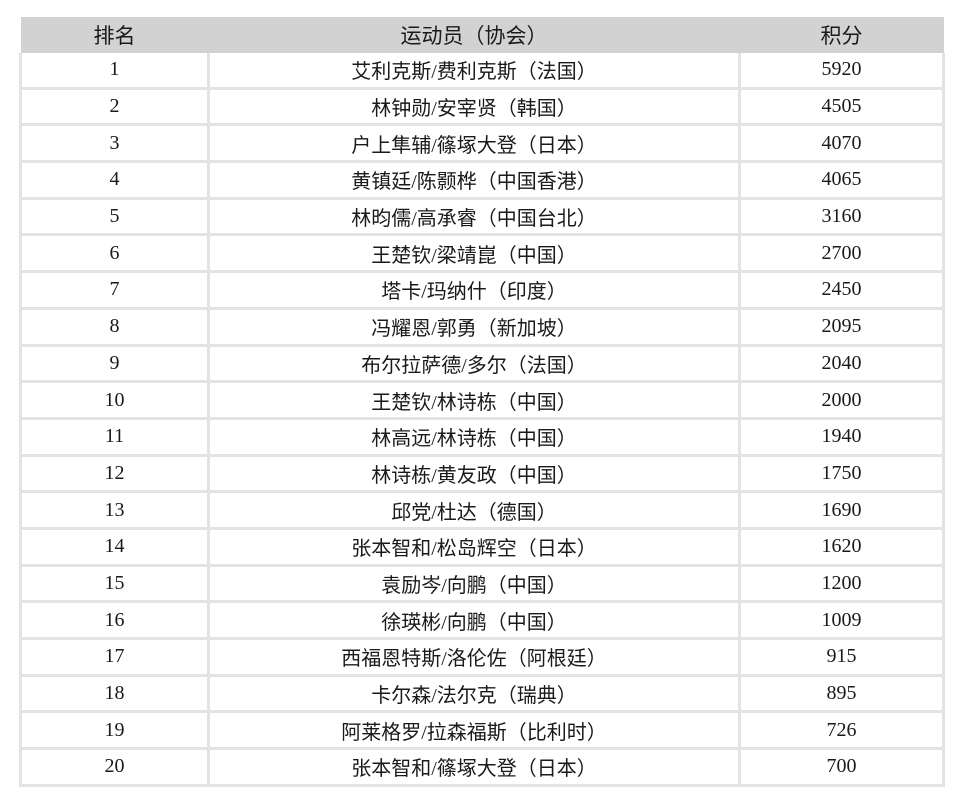 The height and width of the screenshot is (806, 960). I want to click on table-row: 3 户上隼辅/篠塚大登（日本） 4070, so click(482, 144).